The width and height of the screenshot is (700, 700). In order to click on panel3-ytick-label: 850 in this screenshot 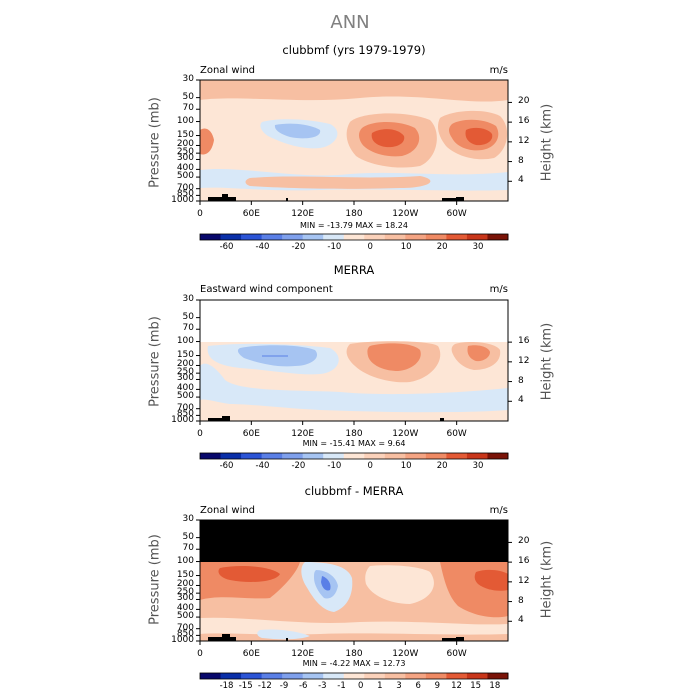, I will do `click(185, 634)`.